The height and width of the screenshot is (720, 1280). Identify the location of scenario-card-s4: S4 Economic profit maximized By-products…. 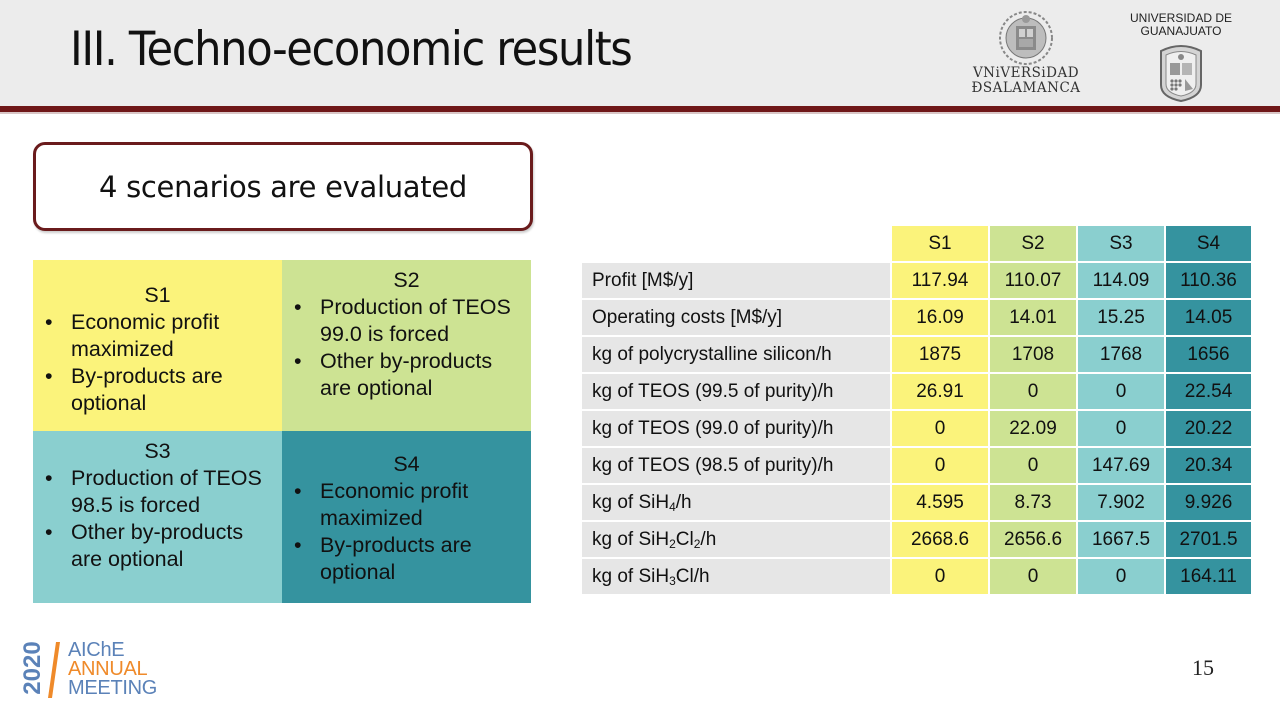
(406, 517).